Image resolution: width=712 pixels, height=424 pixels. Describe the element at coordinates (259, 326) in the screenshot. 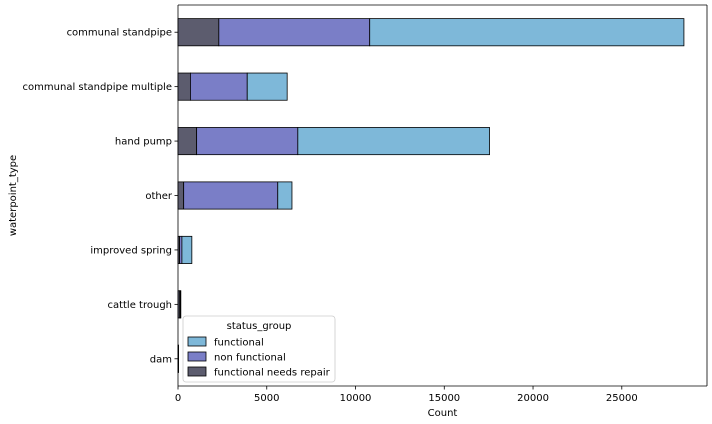

I see `legend-title: status_group` at that location.